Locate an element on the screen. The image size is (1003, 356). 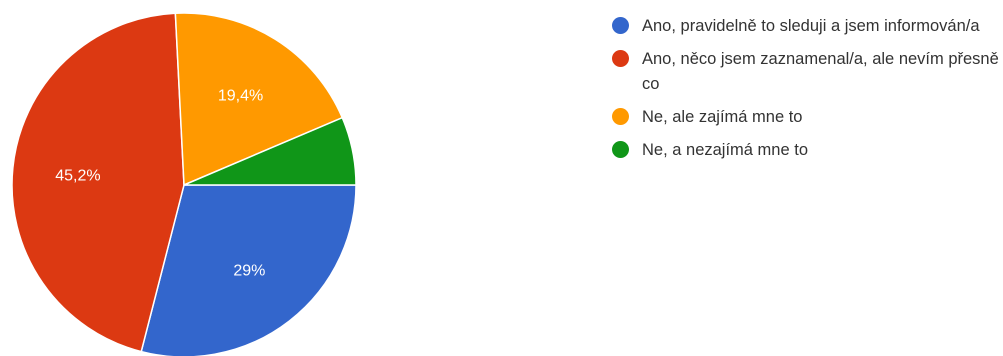
legend-swatch-orange is located at coordinates (620, 116).